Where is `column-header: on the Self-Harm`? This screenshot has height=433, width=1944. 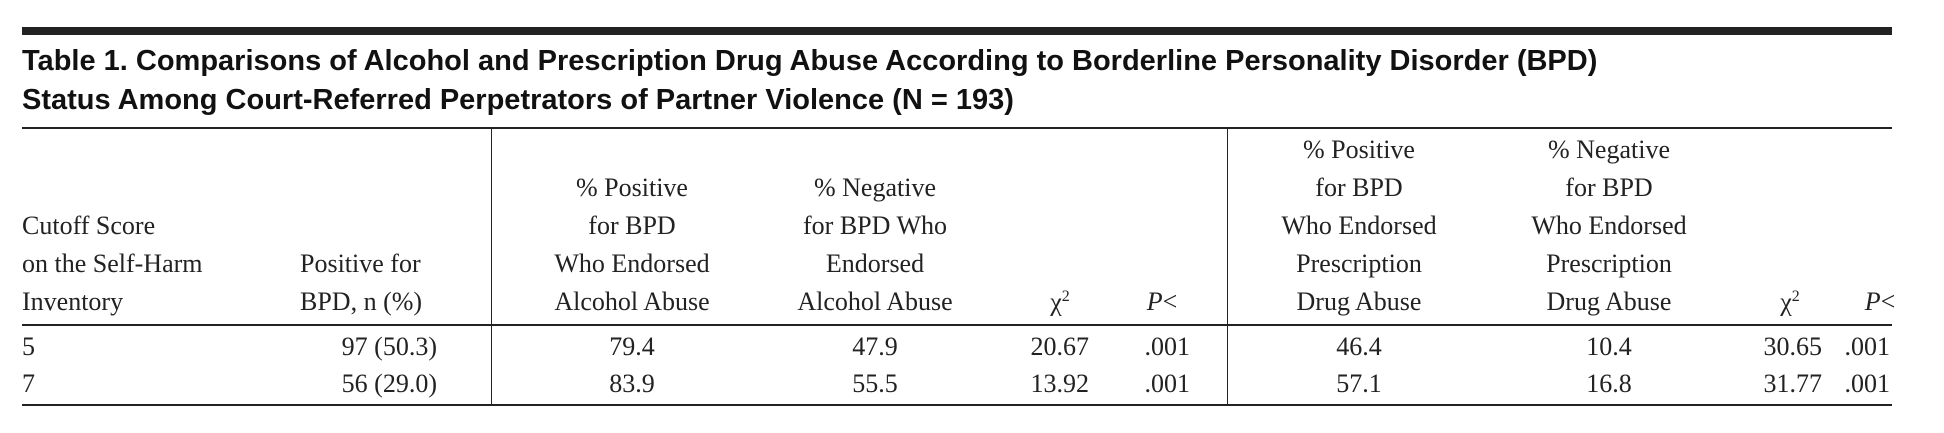 column-header: on the Self-Harm is located at coordinates (112, 264).